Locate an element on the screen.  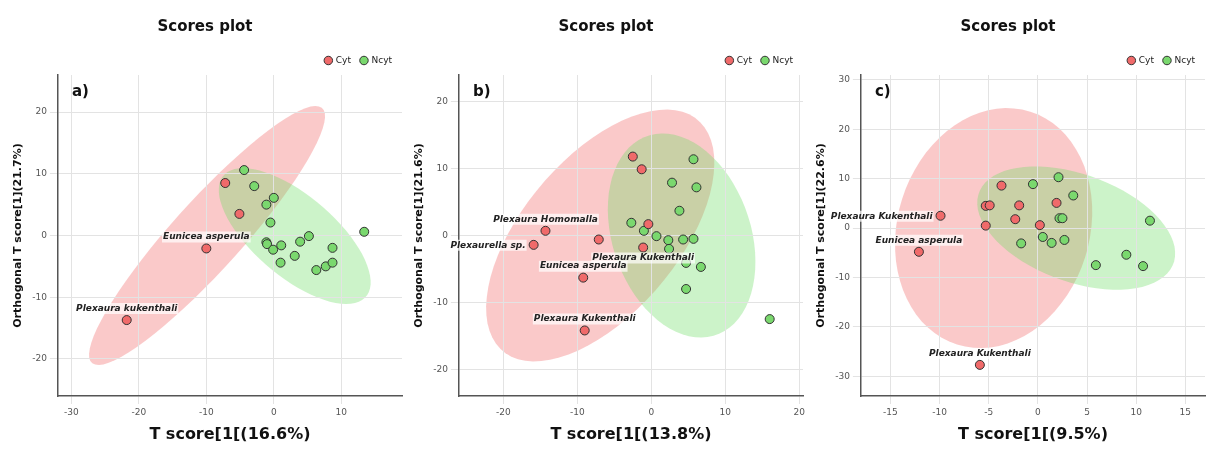
x-tick-label: -30 is located at coordinates (72, 411).